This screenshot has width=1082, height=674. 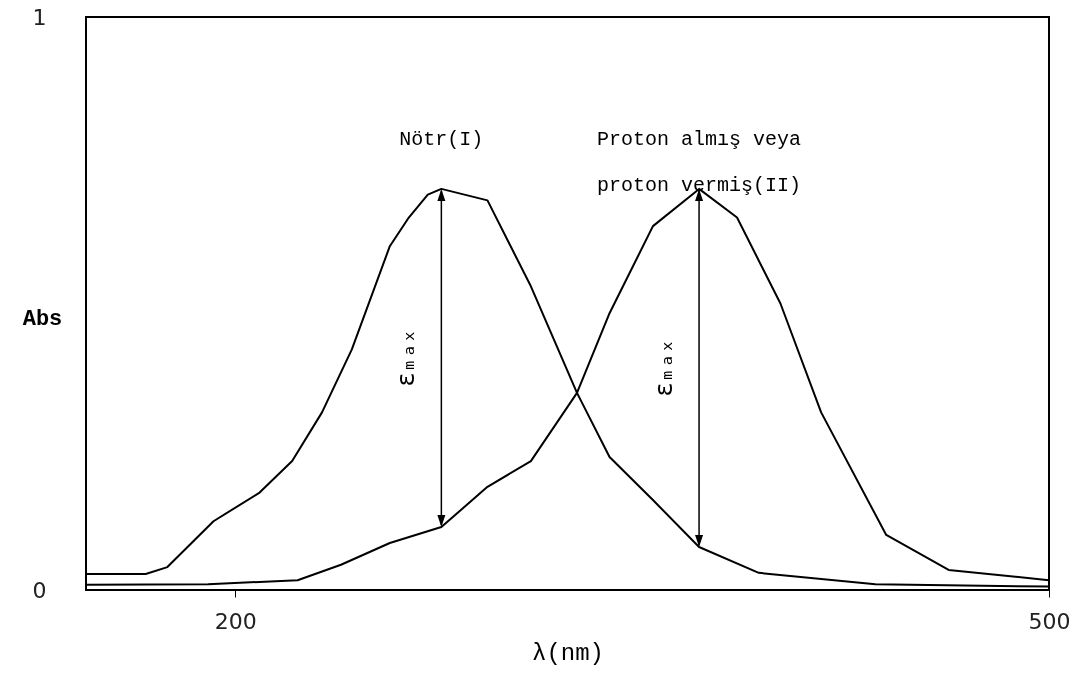 What do you see at coordinates (235, 621) in the screenshot?
I see `x-tick-label: 200` at bounding box center [235, 621].